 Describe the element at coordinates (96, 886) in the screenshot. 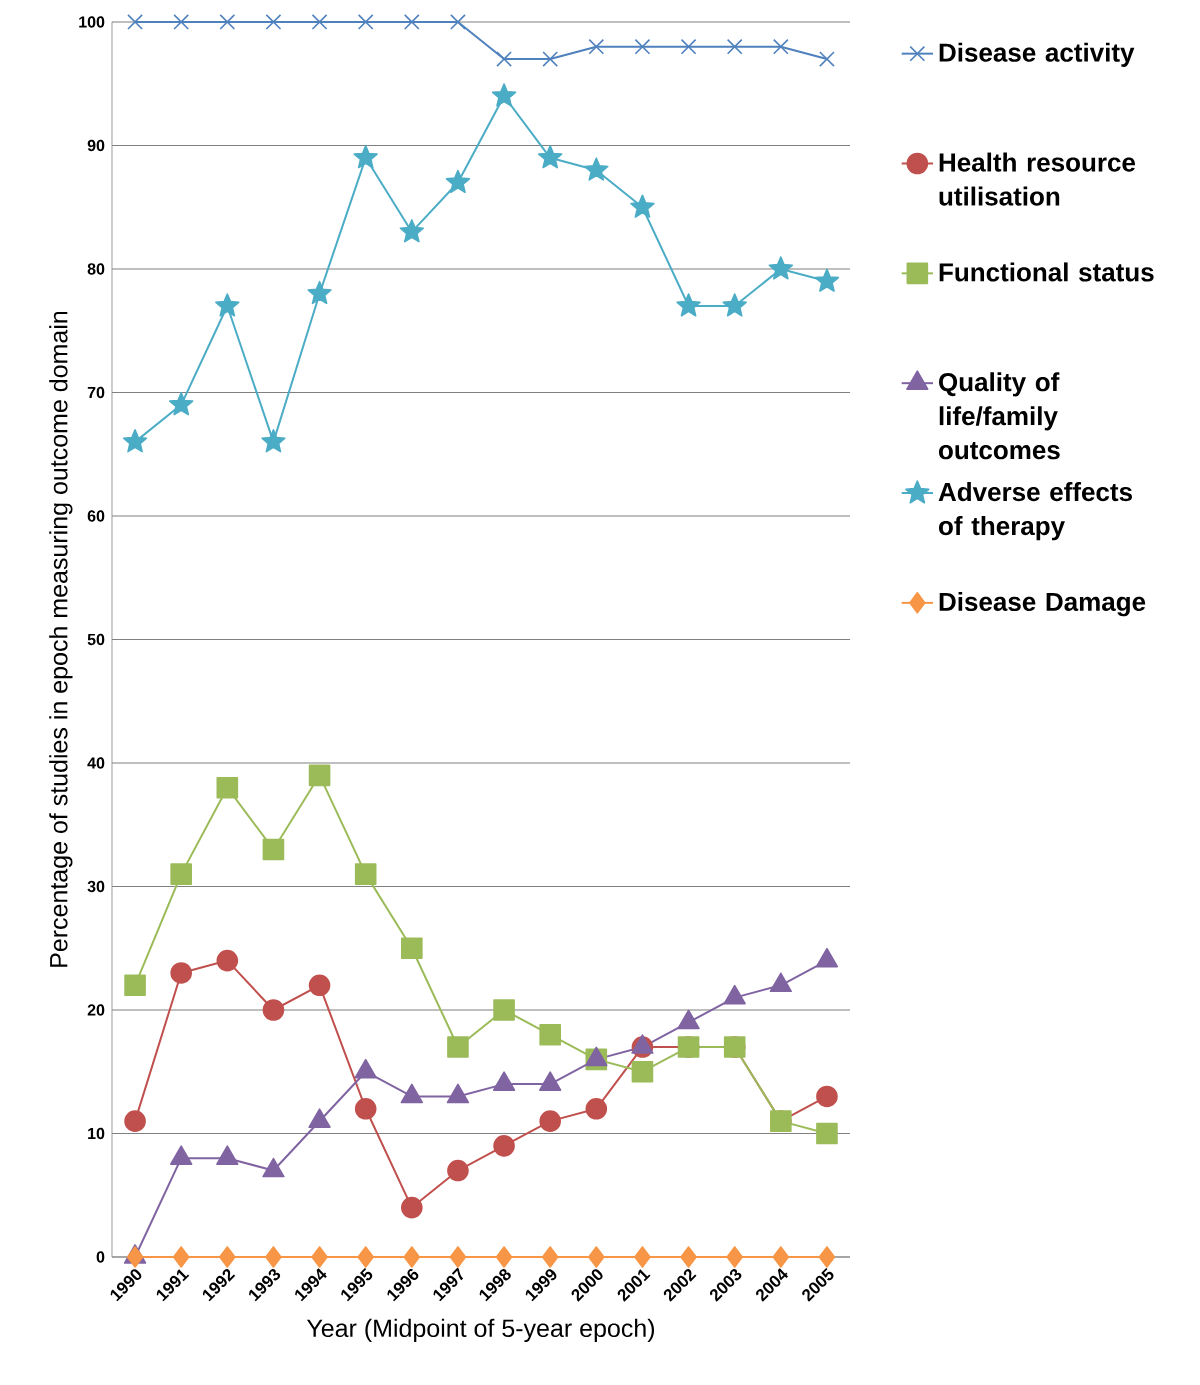

I see `y-tick-label: 30` at that location.